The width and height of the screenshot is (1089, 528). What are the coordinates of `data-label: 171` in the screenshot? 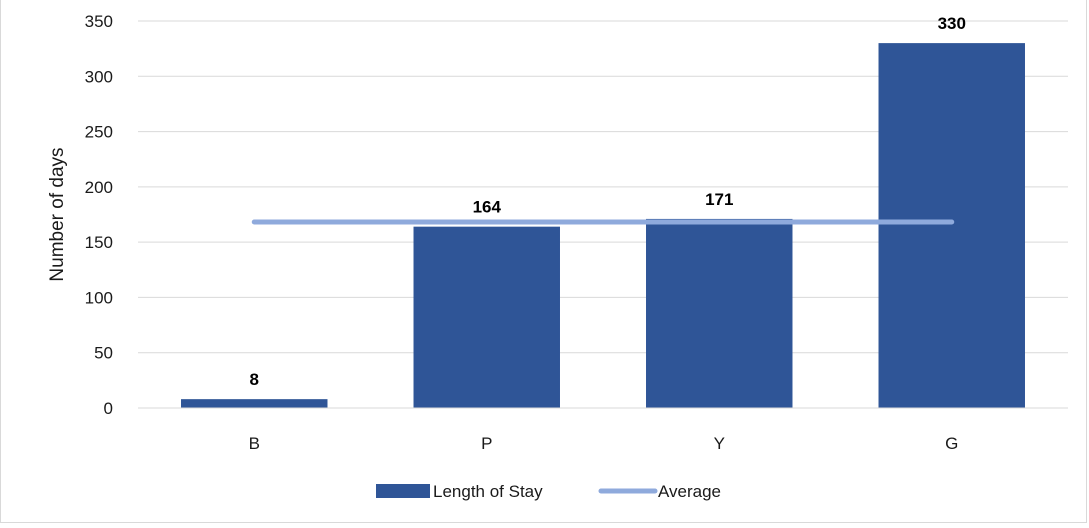 It's located at (719, 199).